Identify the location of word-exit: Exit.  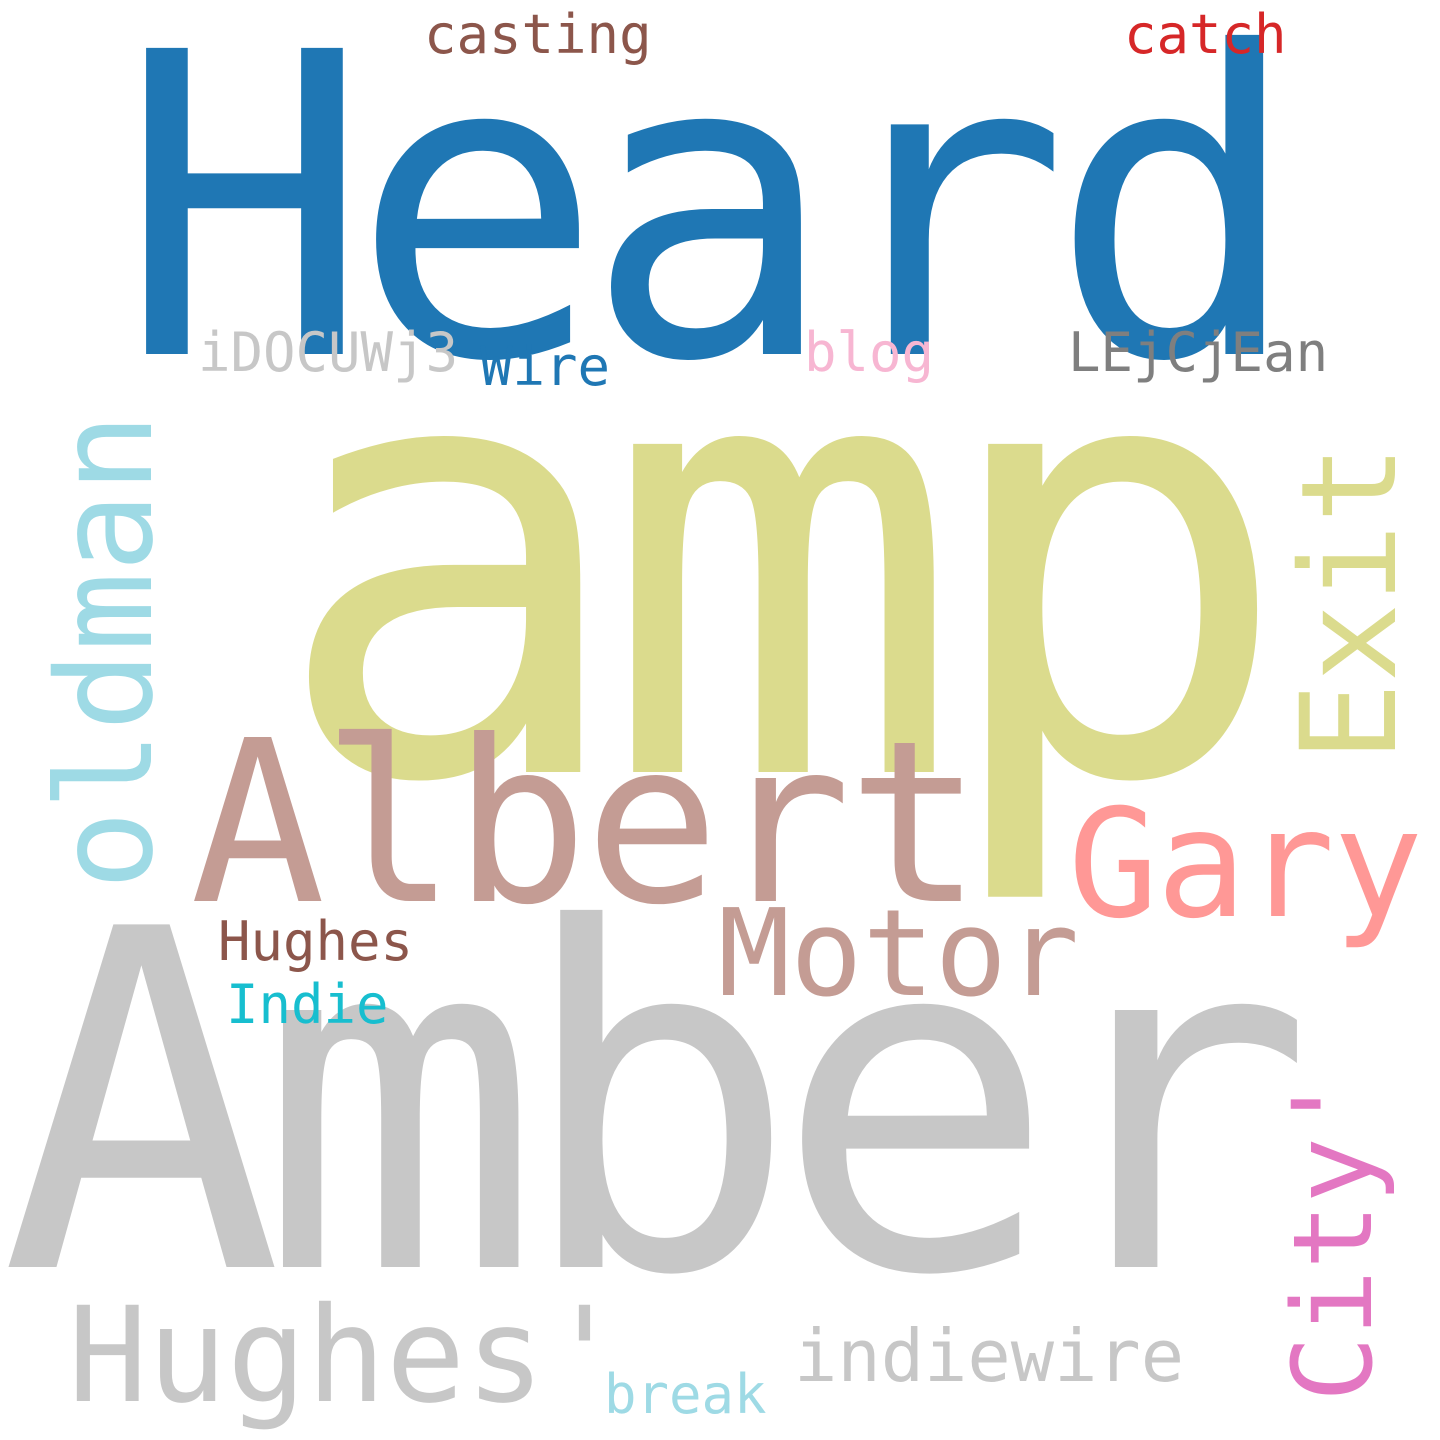
(1350, 603).